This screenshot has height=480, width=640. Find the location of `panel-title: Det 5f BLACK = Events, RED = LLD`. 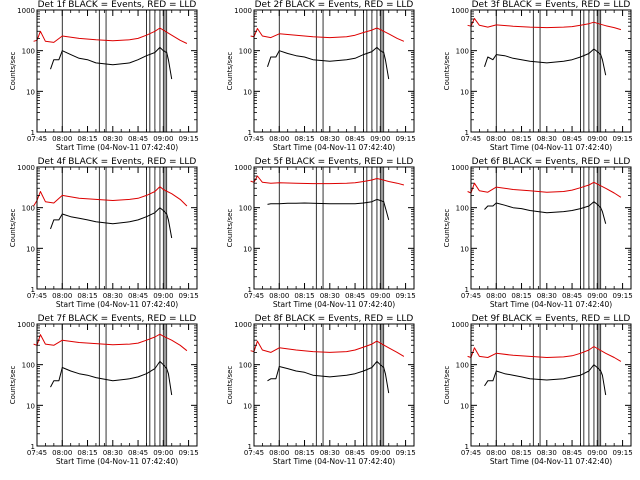

panel-title: Det 5f BLACK = Events, RED = LLD is located at coordinates (334, 162).